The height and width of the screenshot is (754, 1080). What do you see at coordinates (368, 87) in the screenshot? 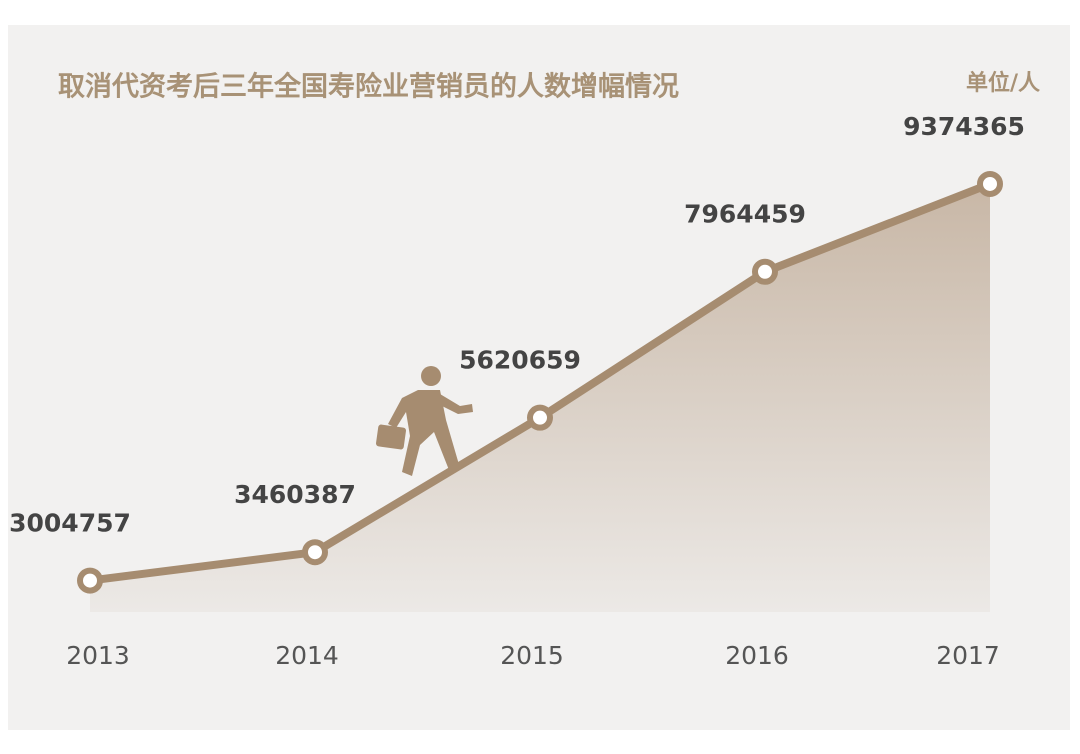
I see `chart-title: 取消代资考后三年全国寿险业营销员的人数增幅情况` at bounding box center [368, 87].